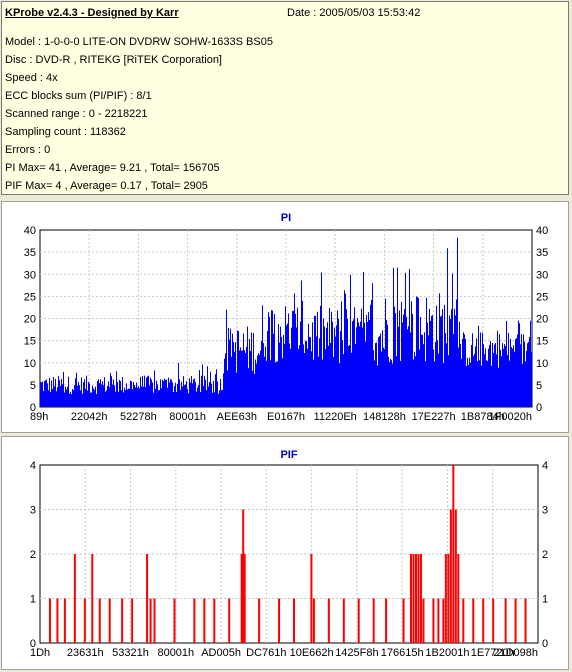  Describe the element at coordinates (78, 96) in the screenshot. I see `info-ecc: ECC blocks sum (PI/PIF) : 8/1` at that location.